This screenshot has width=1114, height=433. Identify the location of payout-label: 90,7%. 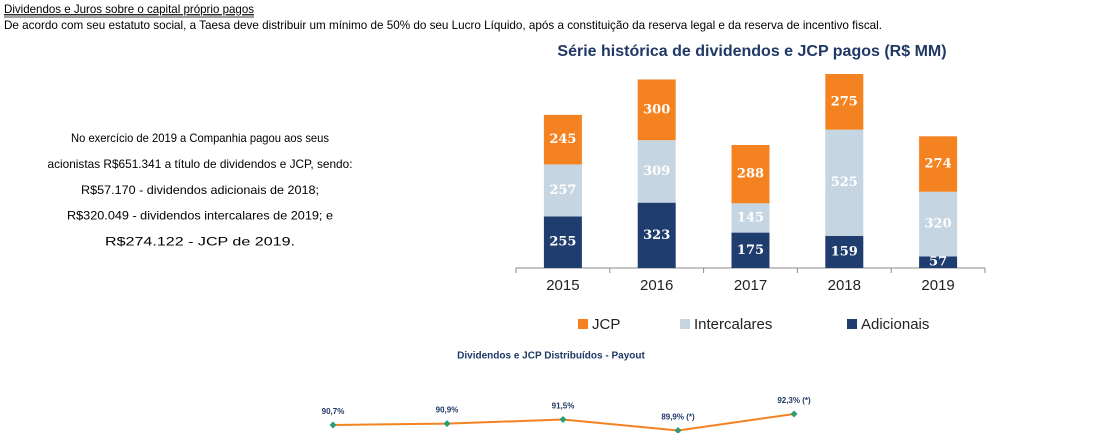
(333, 411).